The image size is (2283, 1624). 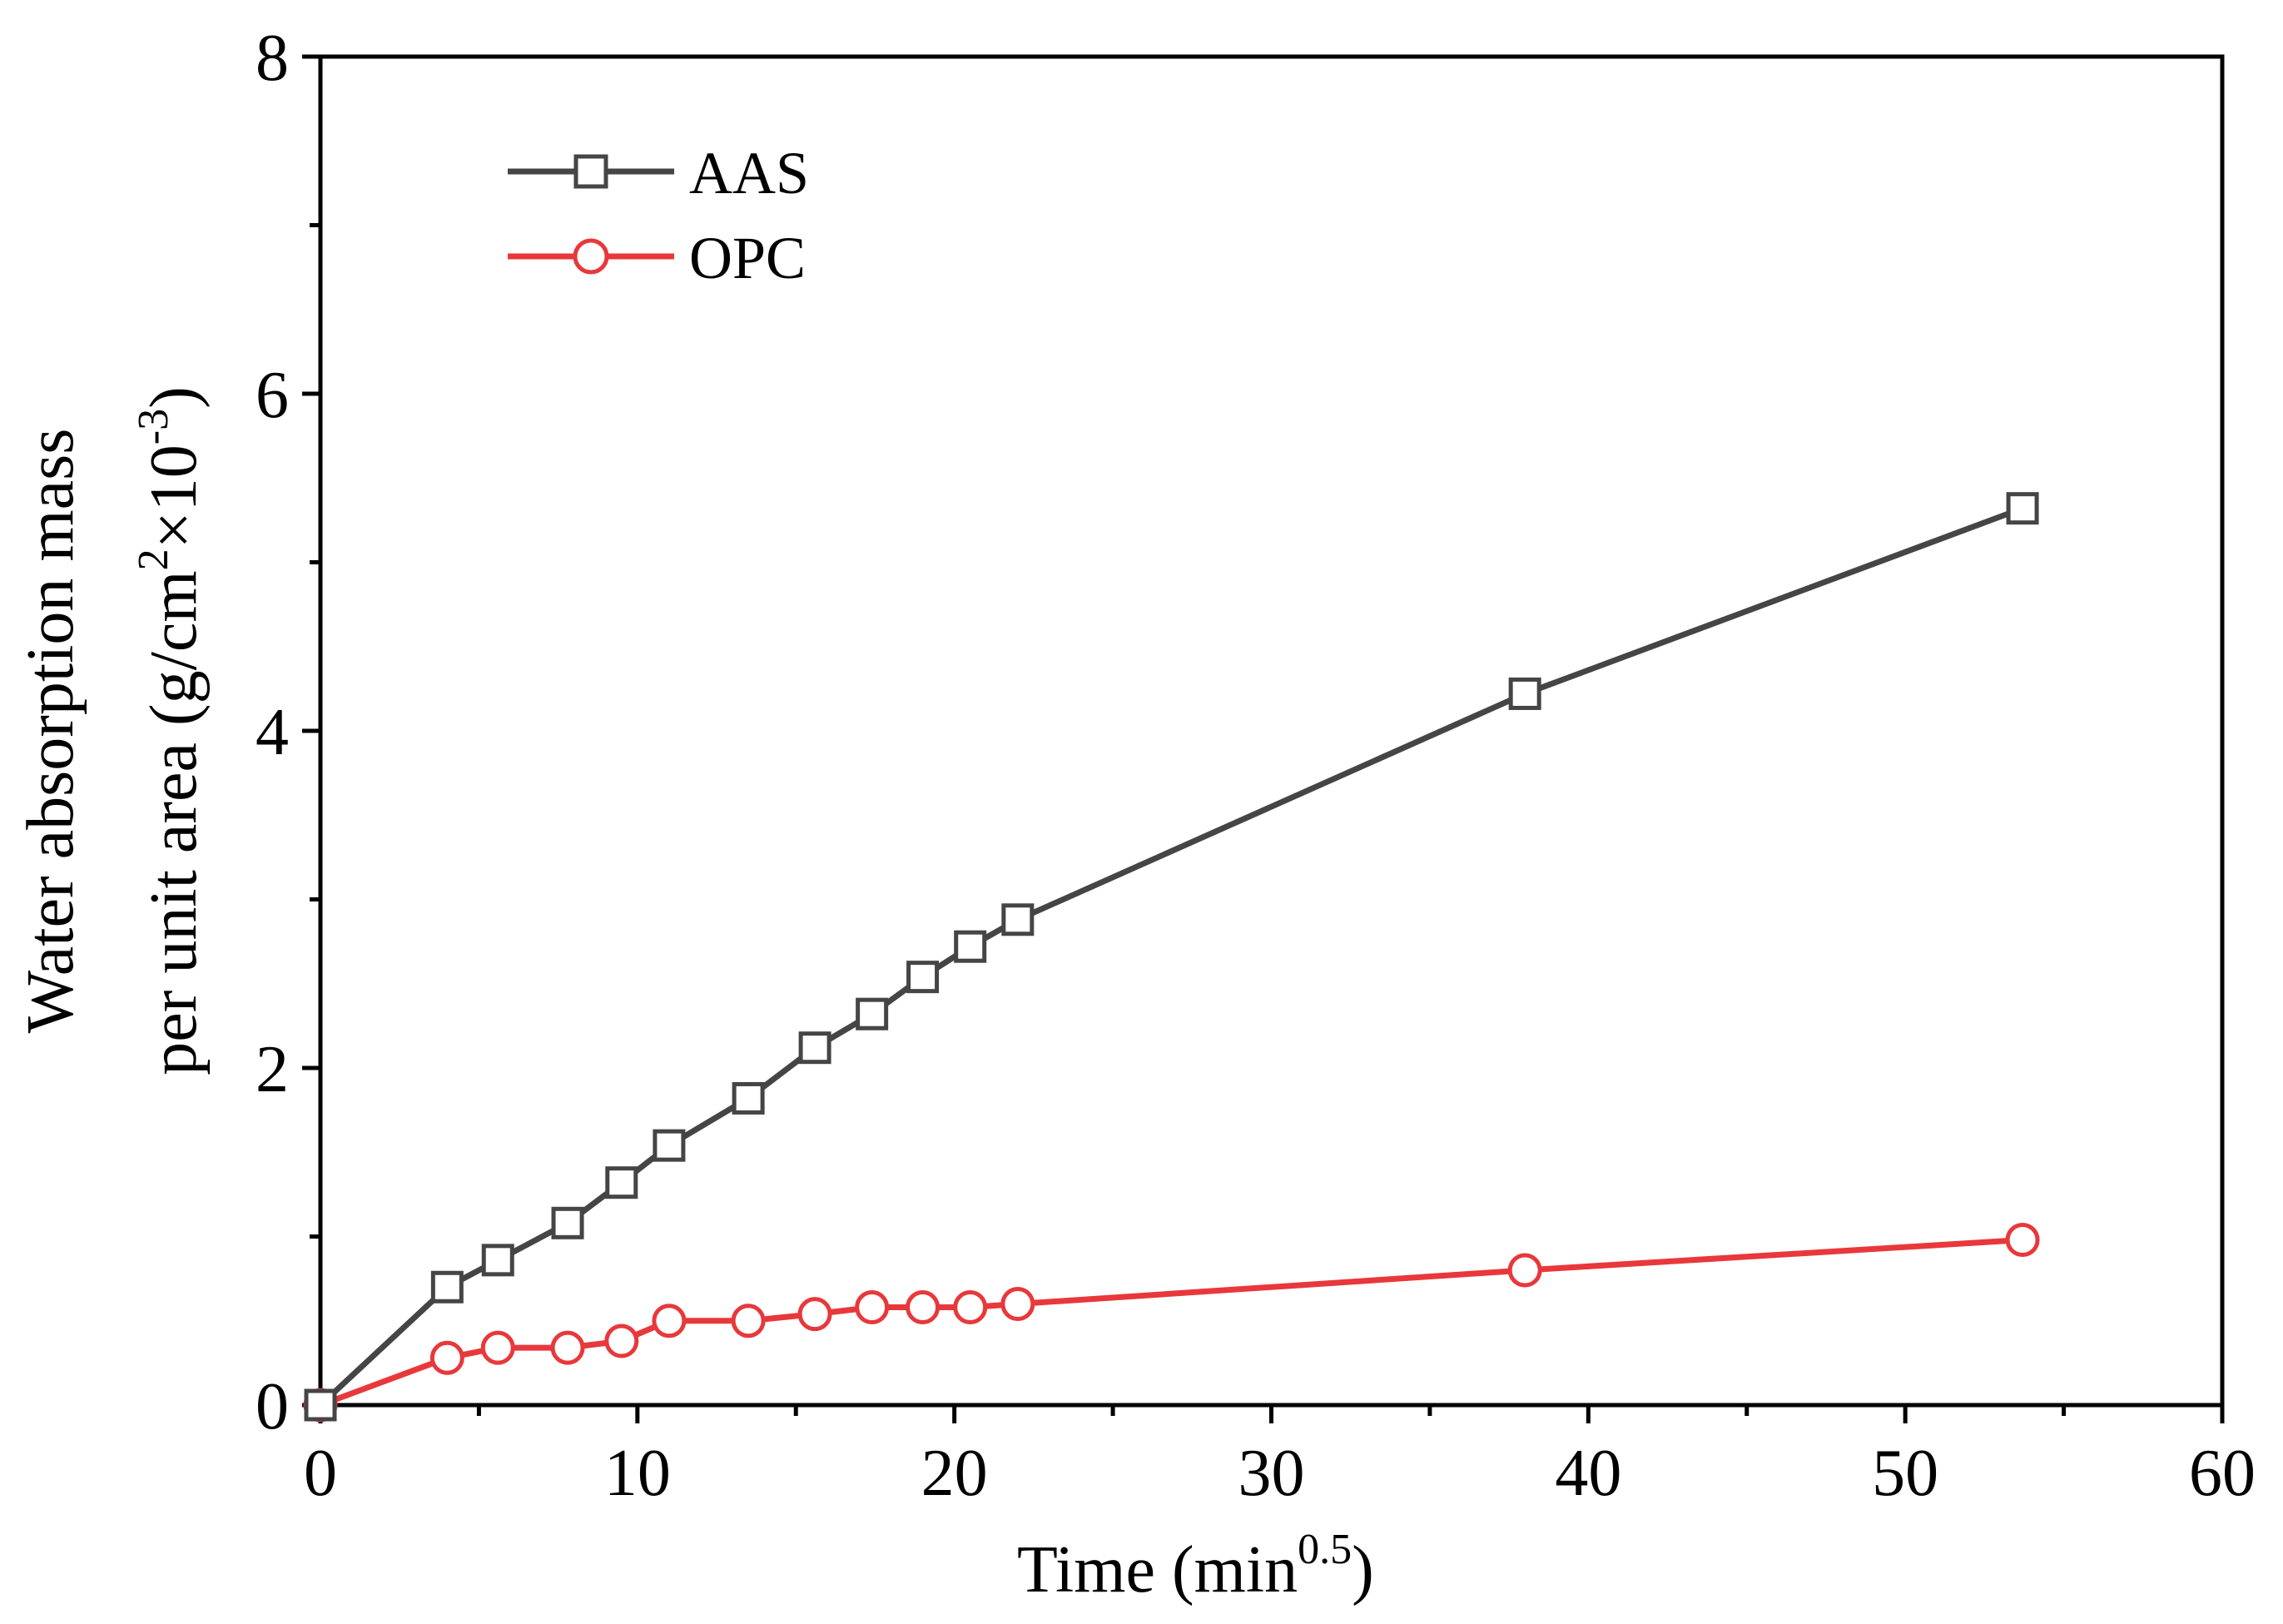 What do you see at coordinates (1271, 1474) in the screenshot?
I see `x-tick-label: 30` at bounding box center [1271, 1474].